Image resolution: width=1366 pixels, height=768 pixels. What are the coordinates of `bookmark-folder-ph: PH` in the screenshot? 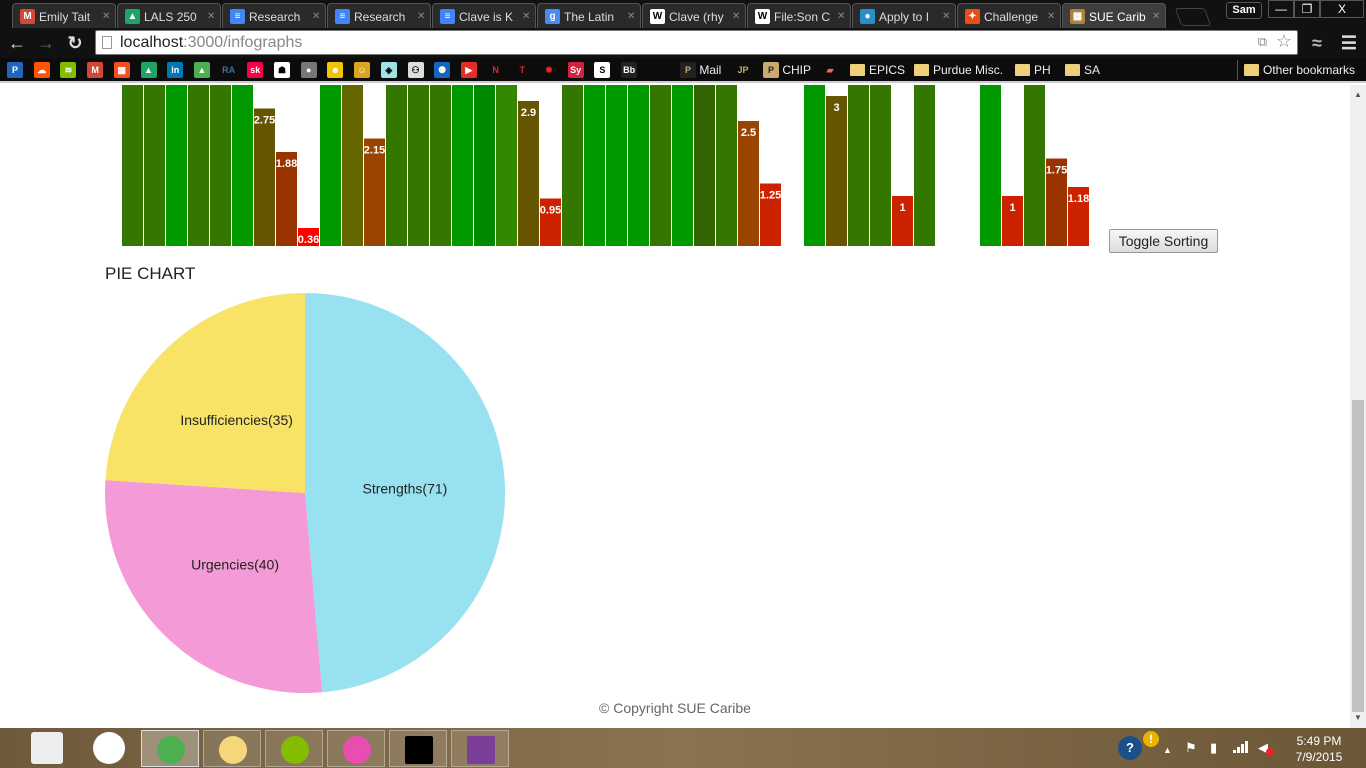 It's located at (1033, 70).